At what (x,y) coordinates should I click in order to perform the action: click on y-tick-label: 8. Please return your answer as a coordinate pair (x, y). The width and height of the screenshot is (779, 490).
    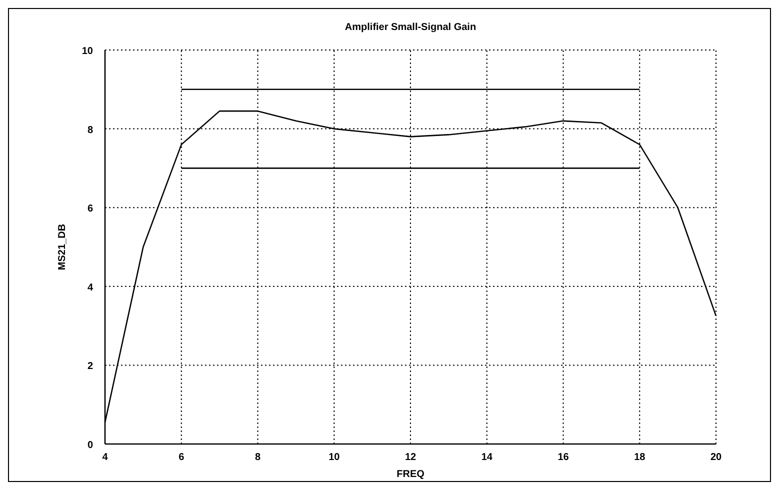
    Looking at the image, I should click on (90, 130).